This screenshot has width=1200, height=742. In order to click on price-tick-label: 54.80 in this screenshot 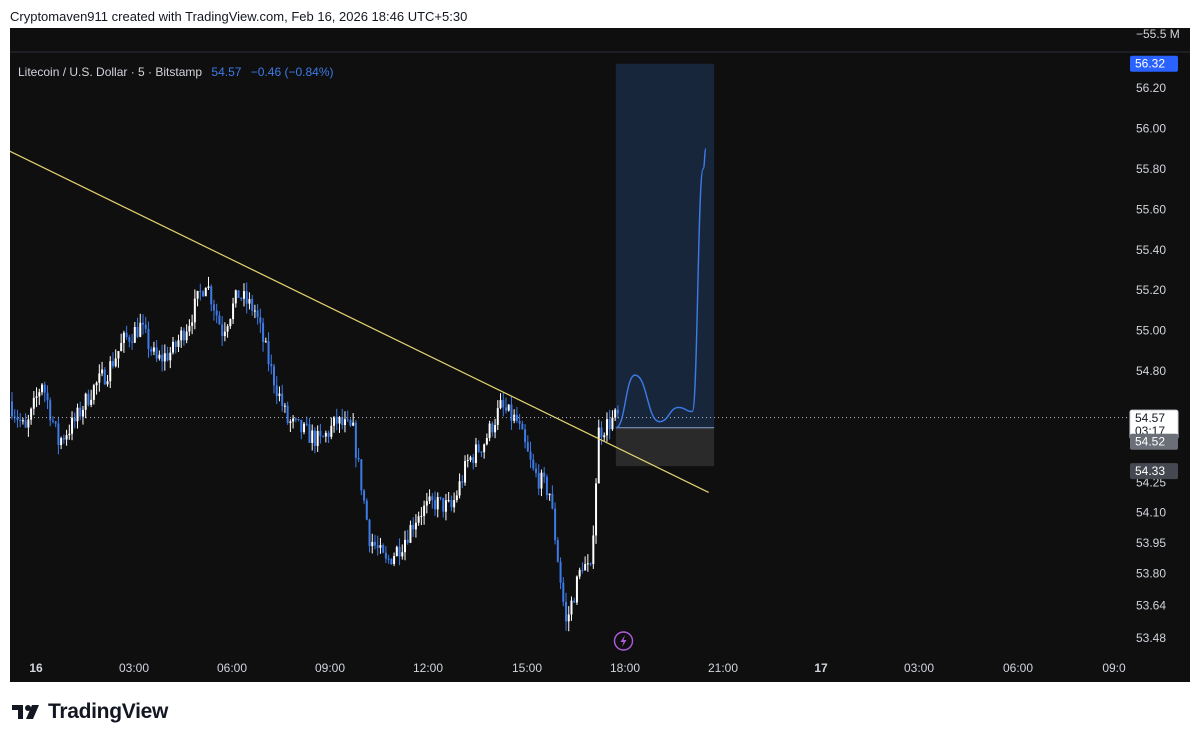, I will do `click(1151, 371)`.